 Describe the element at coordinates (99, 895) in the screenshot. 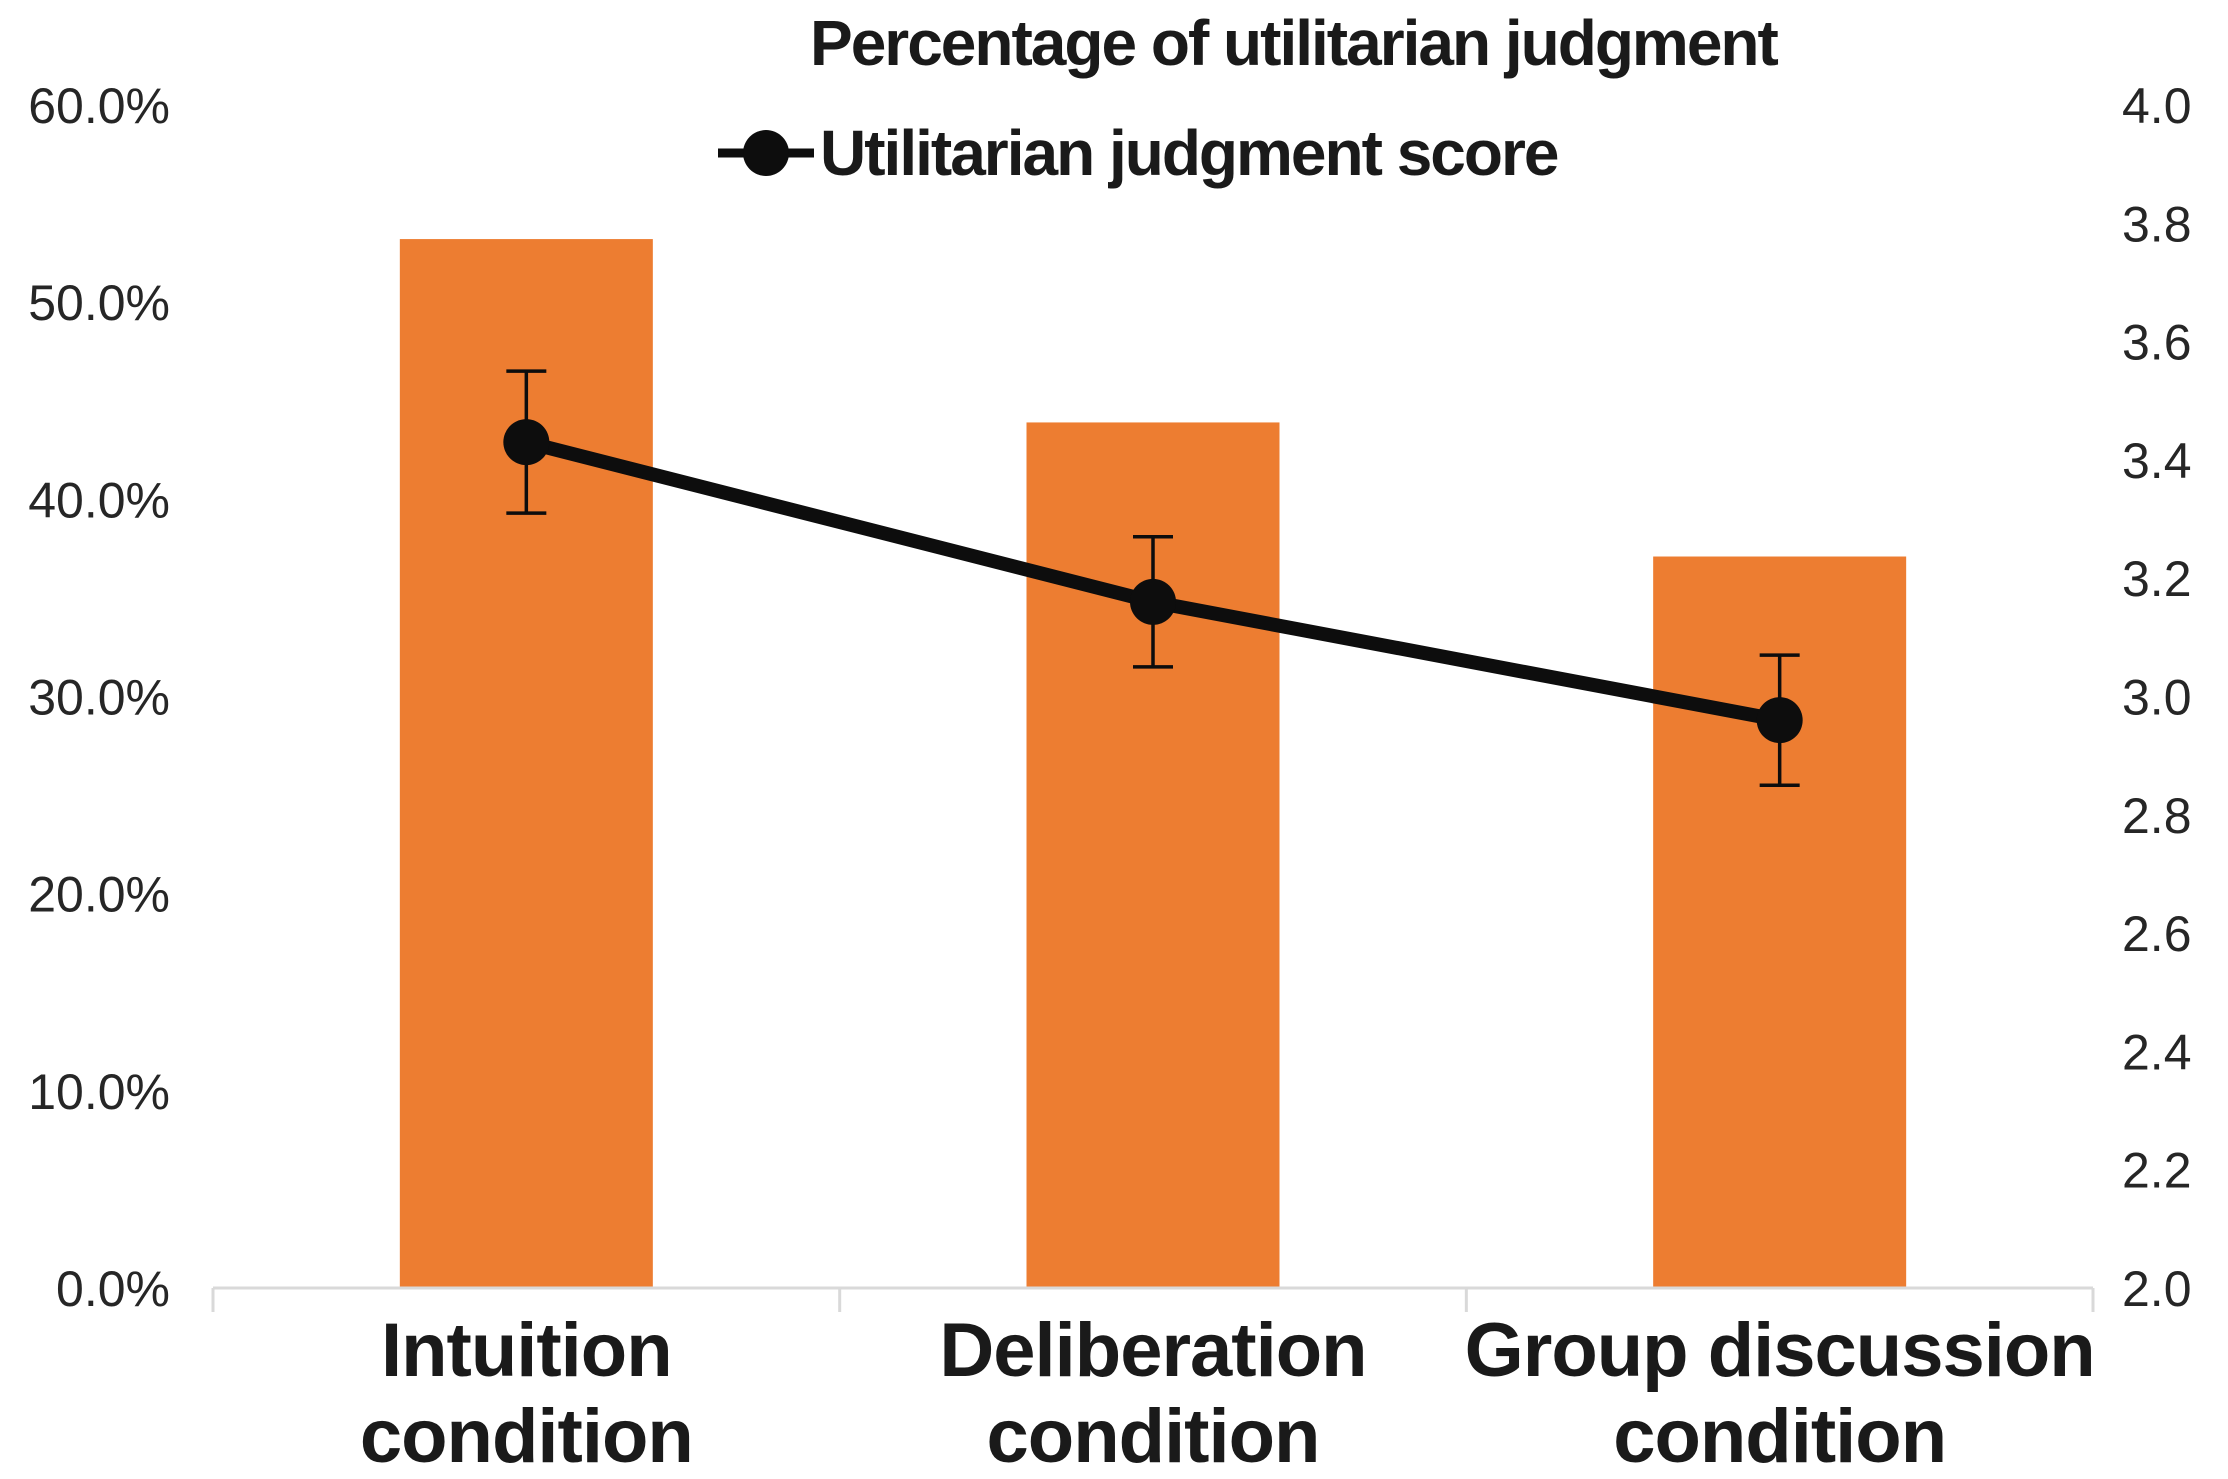

I see `left-axis-tick-label: 20.0%` at that location.